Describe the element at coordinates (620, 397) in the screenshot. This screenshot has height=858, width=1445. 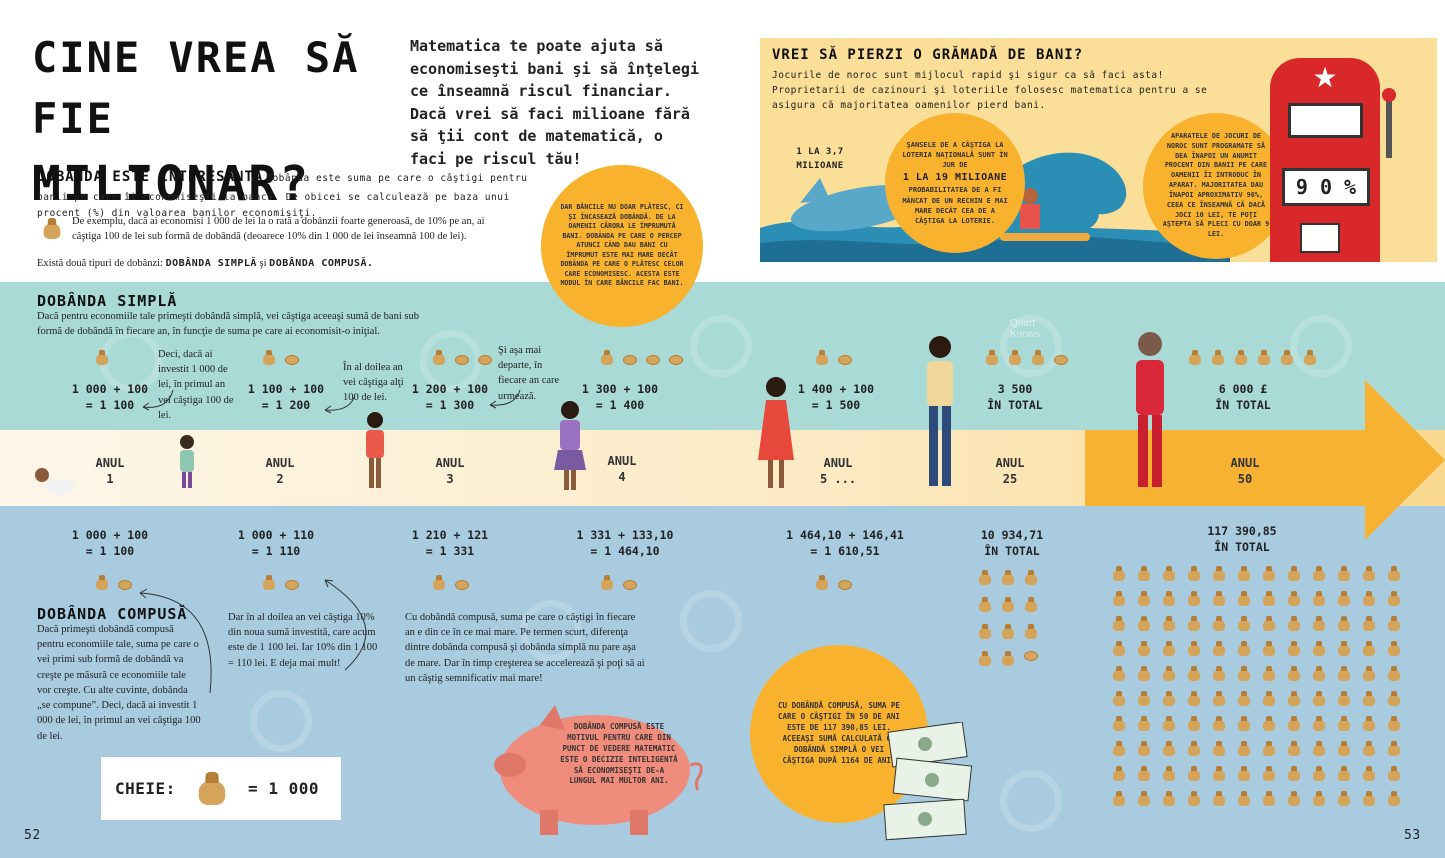
I see `simple-eq-4: 1 300 + 100 = 1 400` at that location.